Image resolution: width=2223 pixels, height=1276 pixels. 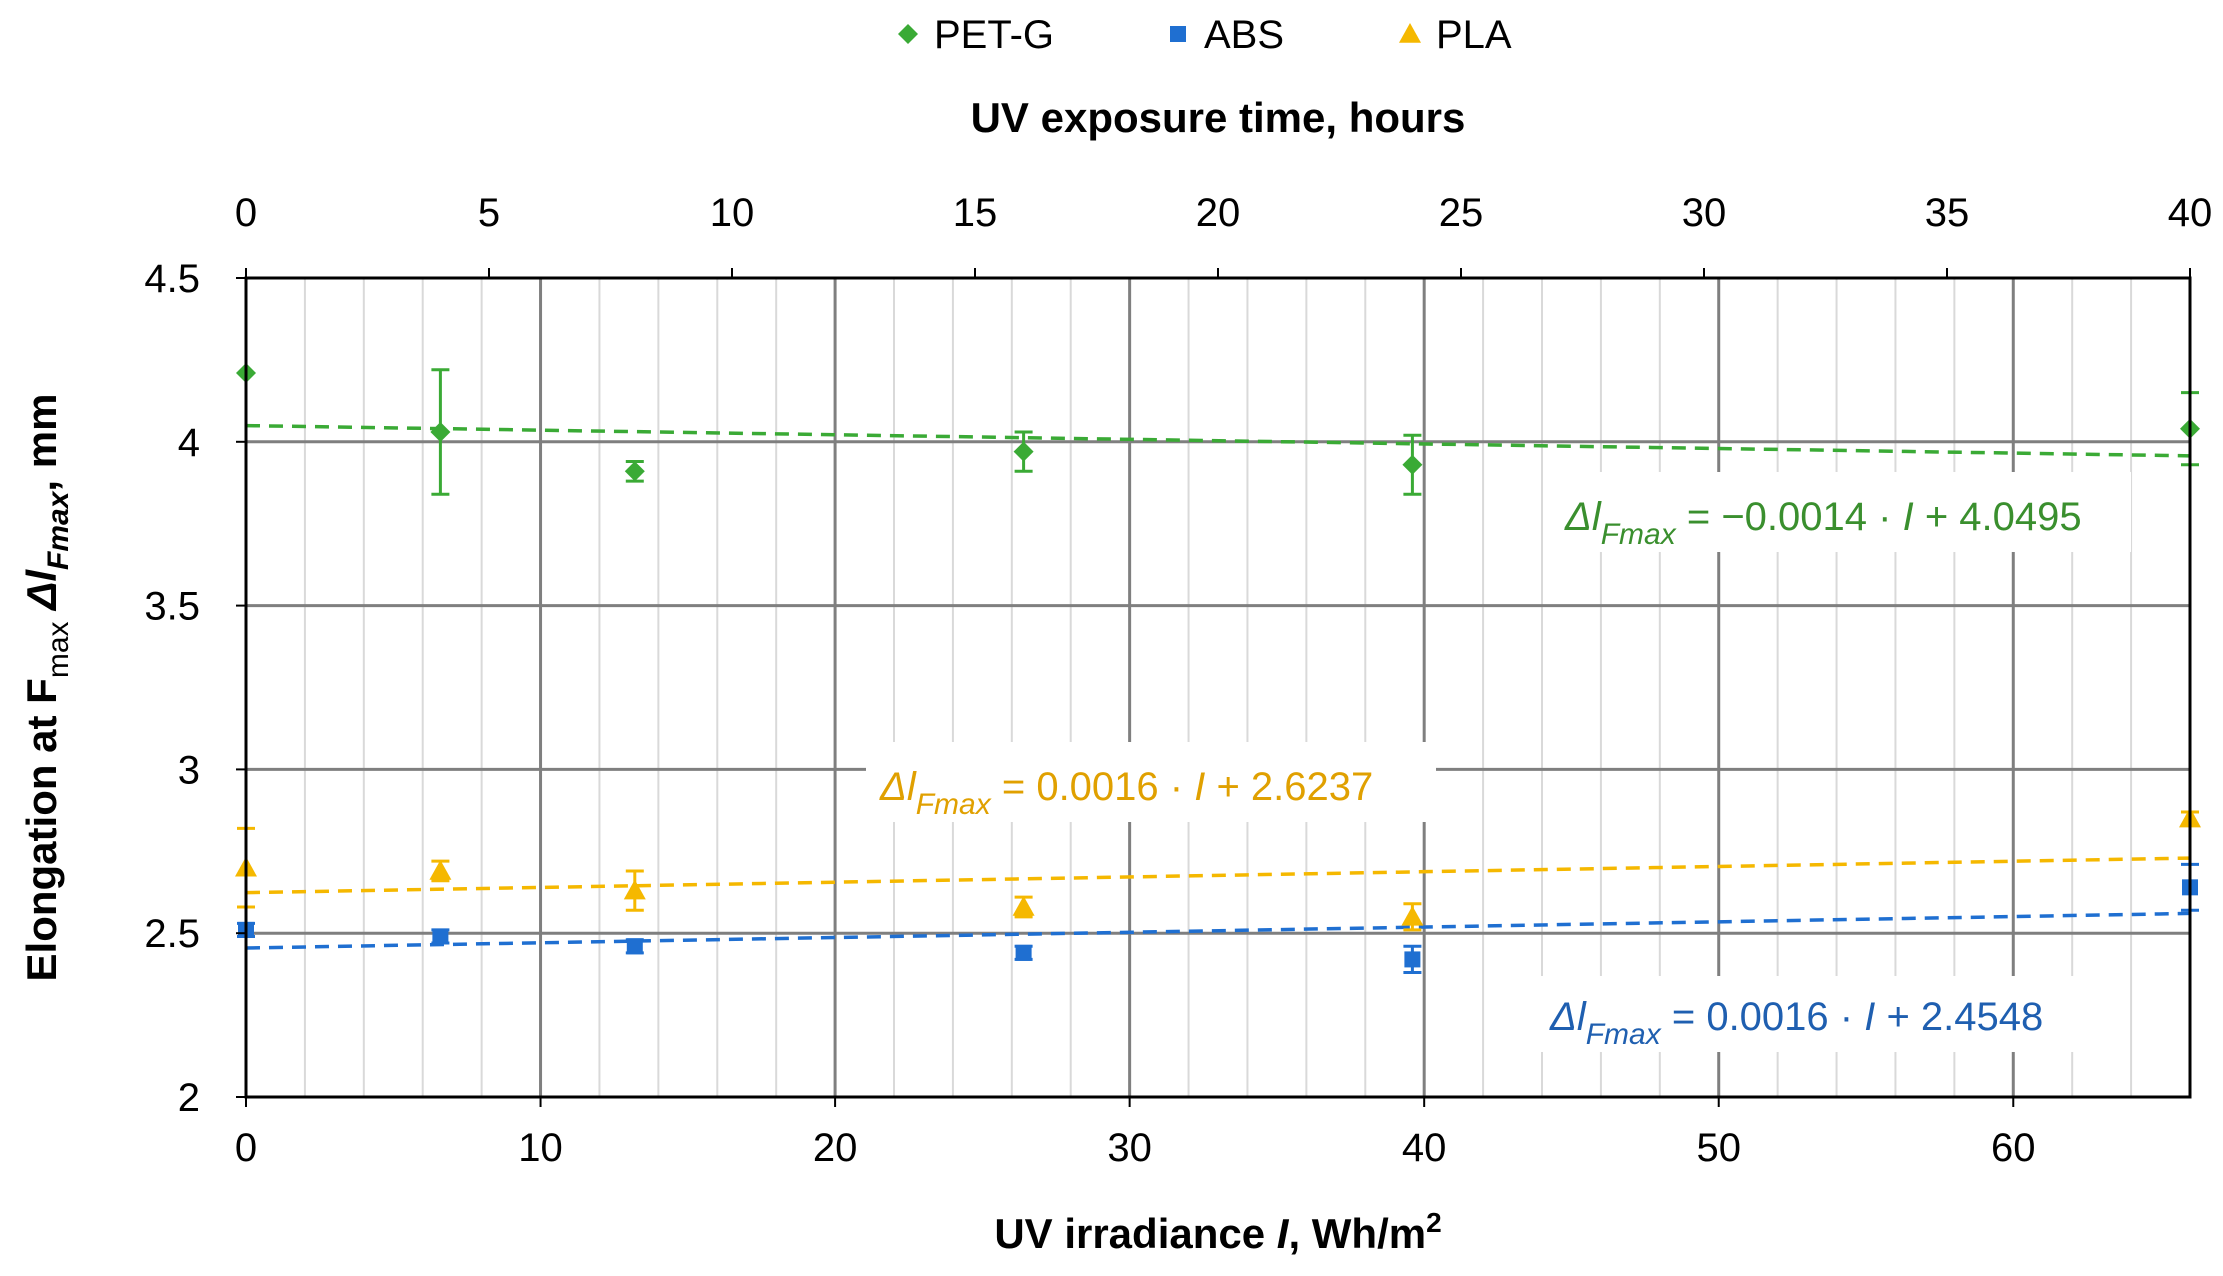 What do you see at coordinates (58, 649) in the screenshot?
I see `y-title-sub: max` at bounding box center [58, 649].